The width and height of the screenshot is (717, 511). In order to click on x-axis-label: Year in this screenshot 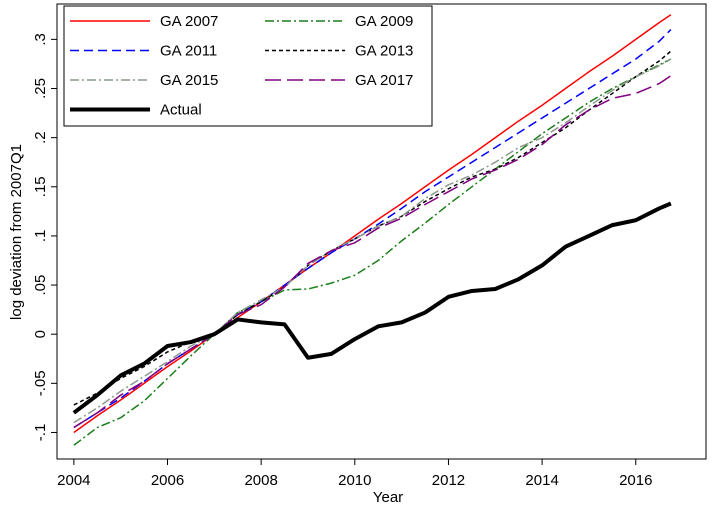, I will do `click(388, 497)`.